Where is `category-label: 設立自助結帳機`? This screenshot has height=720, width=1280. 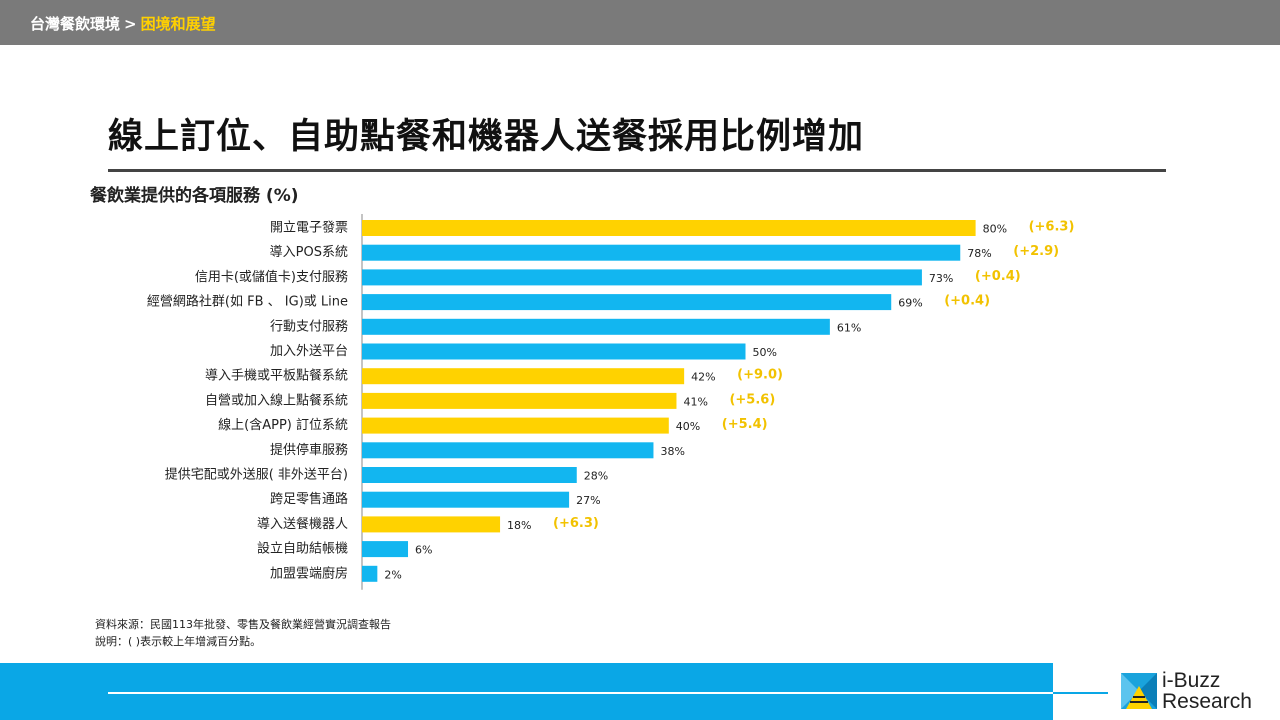 category-label: 設立自助結帳機 is located at coordinates (302, 549).